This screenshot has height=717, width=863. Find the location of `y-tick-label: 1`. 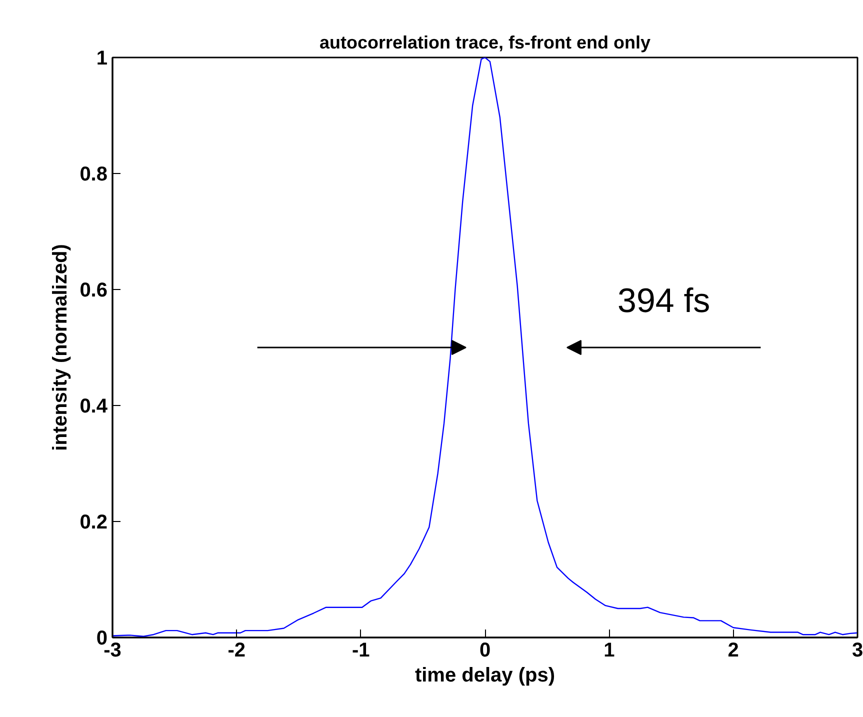

y-tick-label: 1 is located at coordinates (102, 59).